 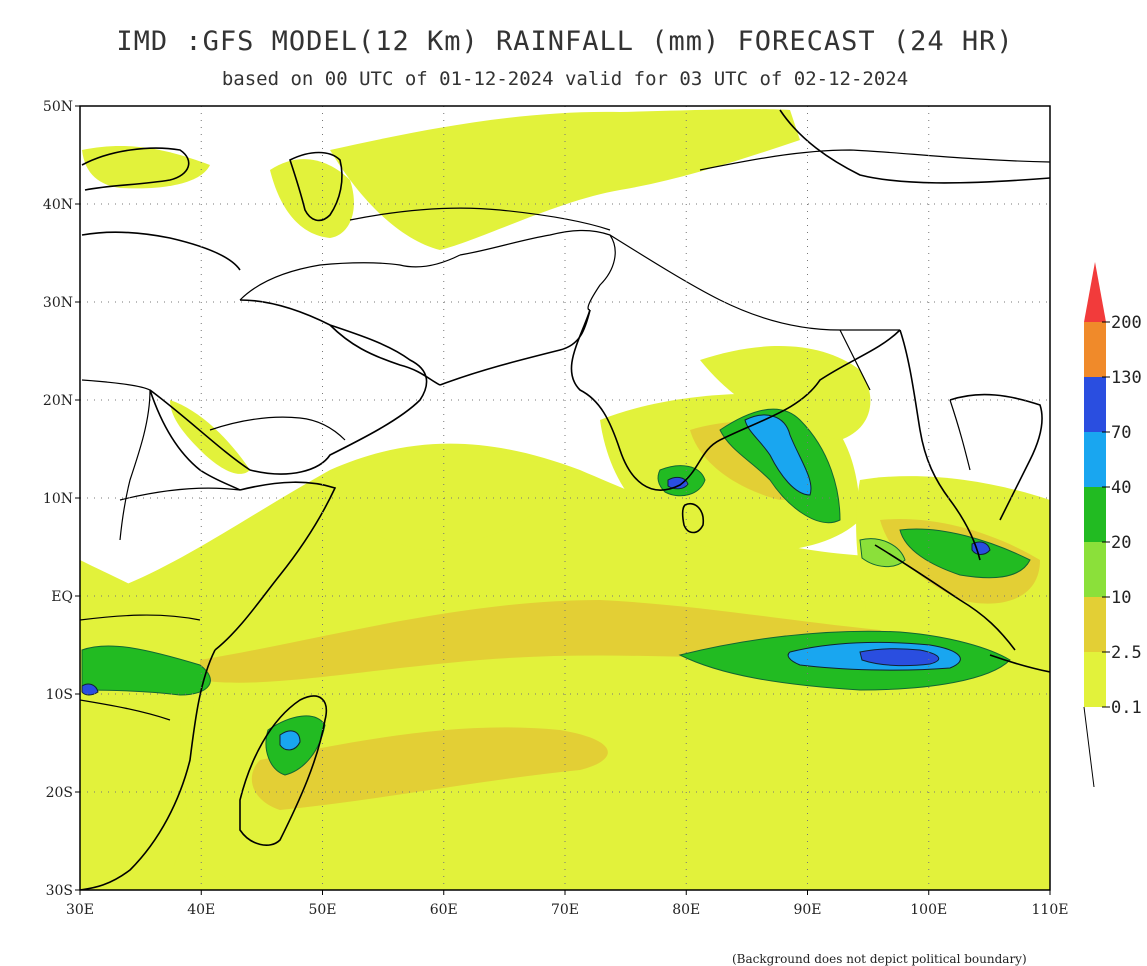 What do you see at coordinates (277, 428) in the screenshot?
I see `boundary-saudi-yemen` at bounding box center [277, 428].